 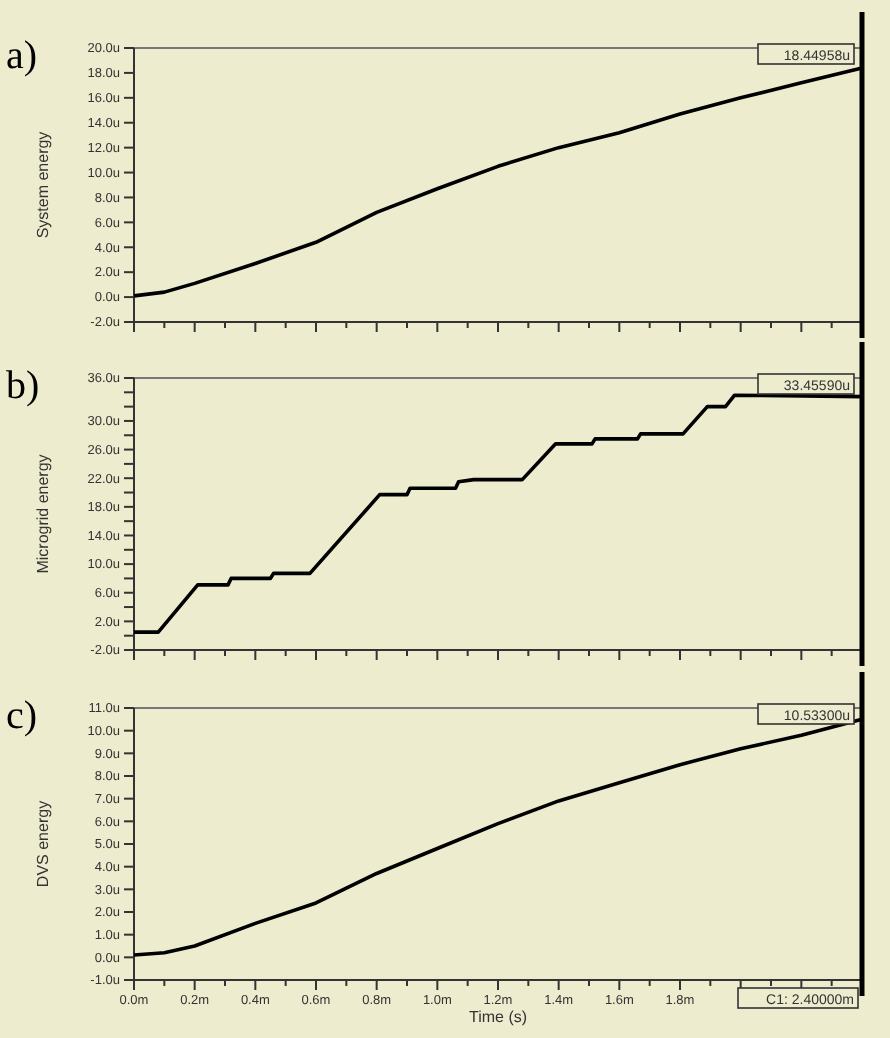 What do you see at coordinates (498, 1017) in the screenshot?
I see `x-axis-title: Time (s)` at bounding box center [498, 1017].